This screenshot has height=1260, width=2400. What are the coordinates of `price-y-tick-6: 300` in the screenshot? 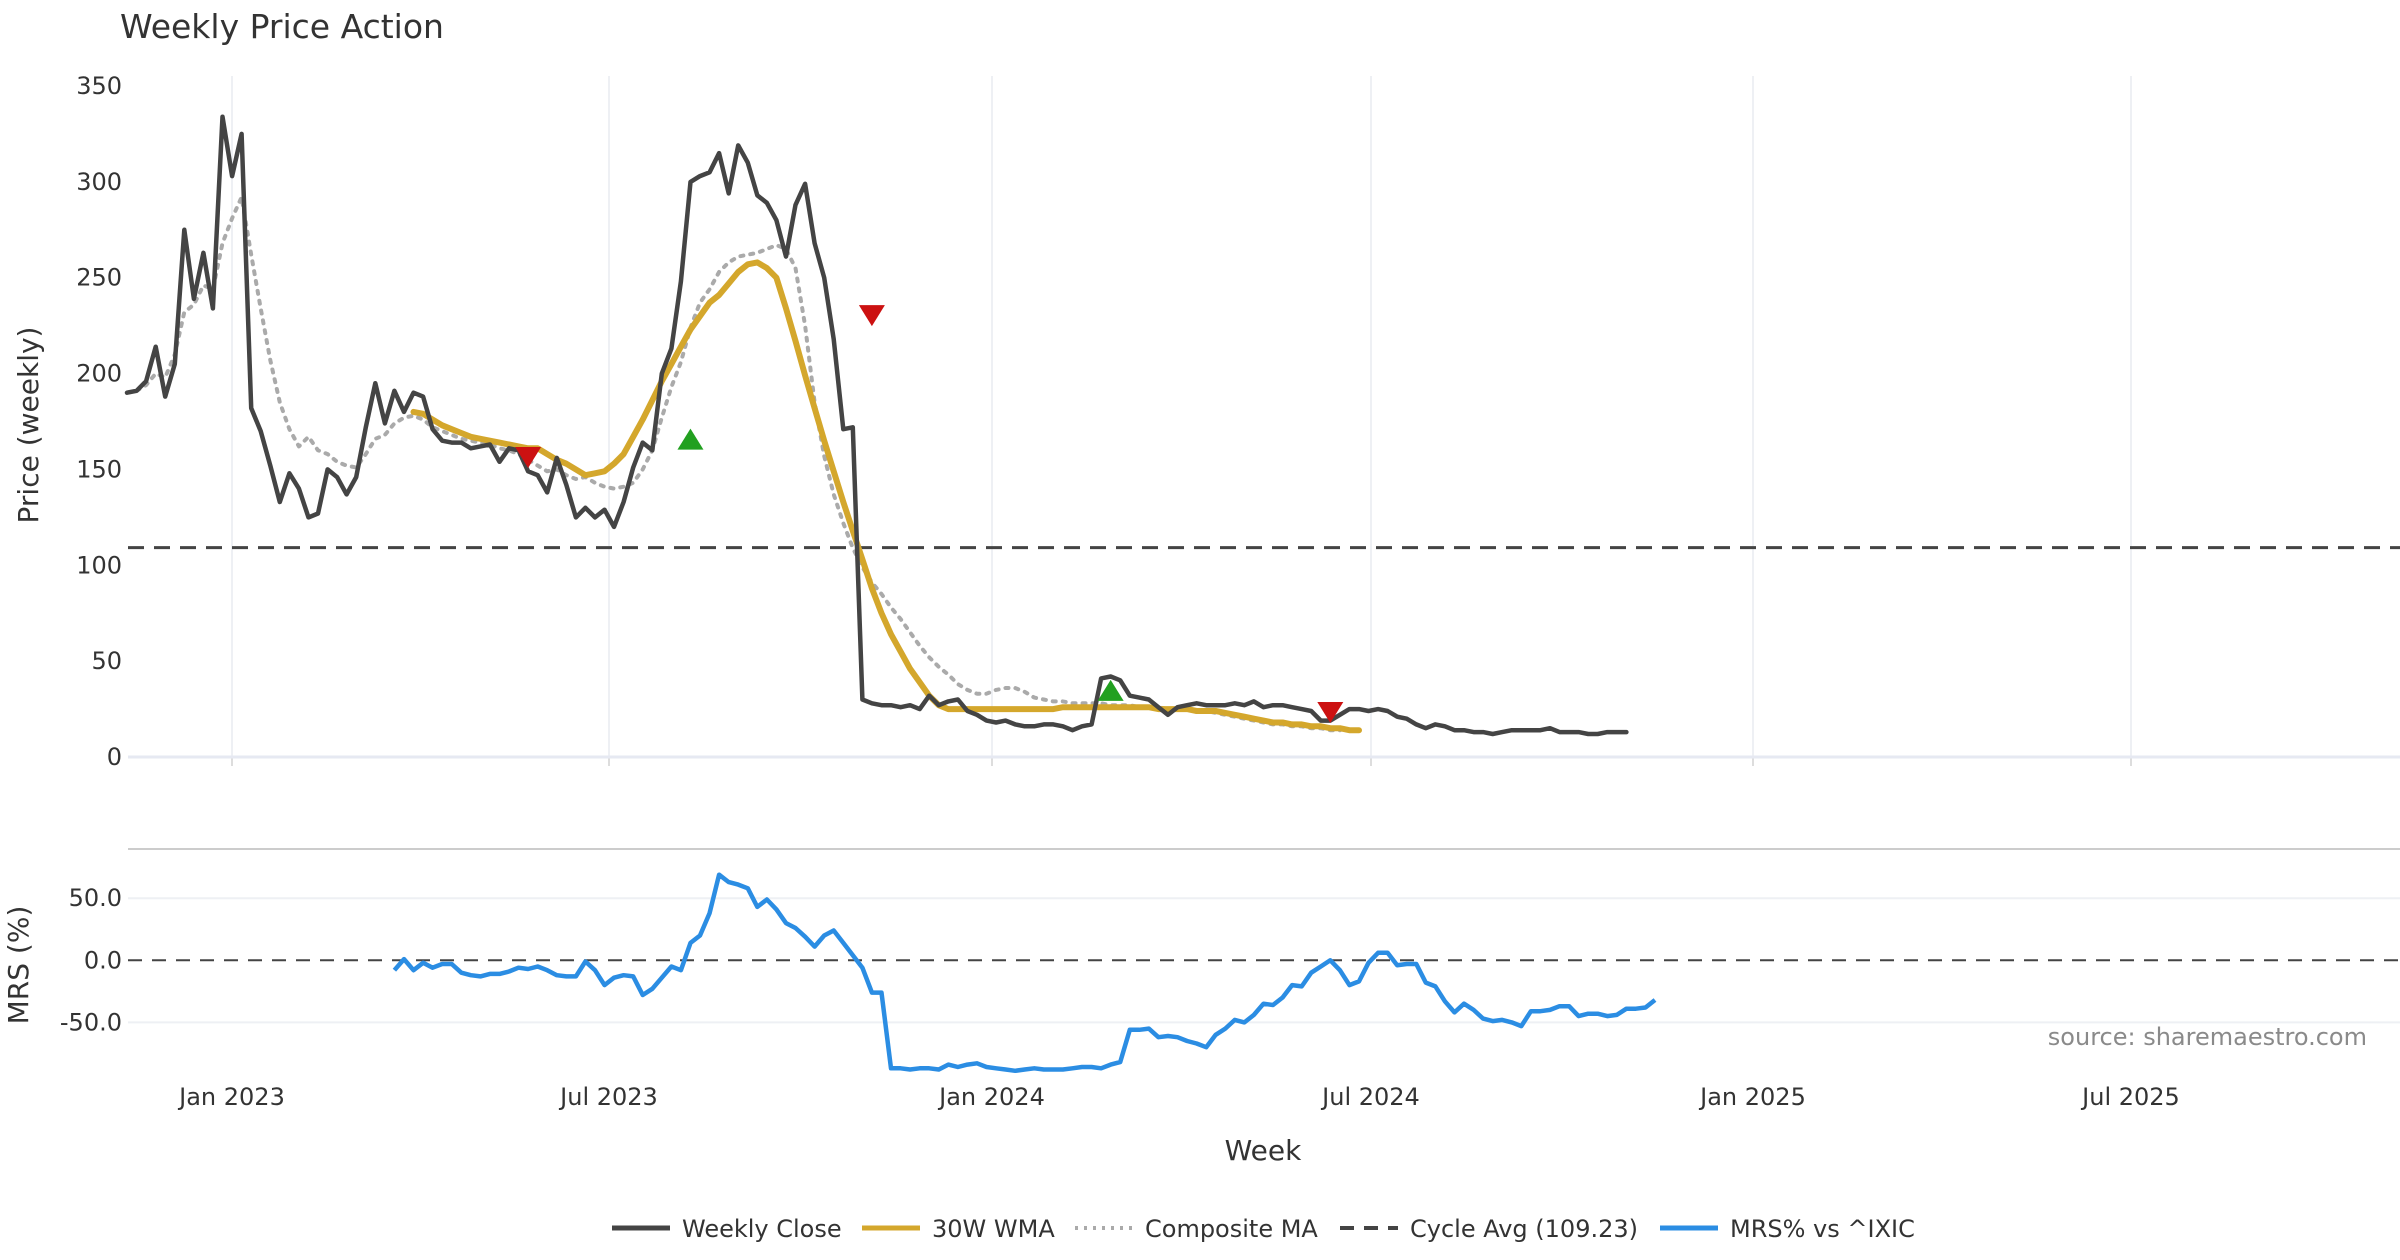 It's located at (99, 182).